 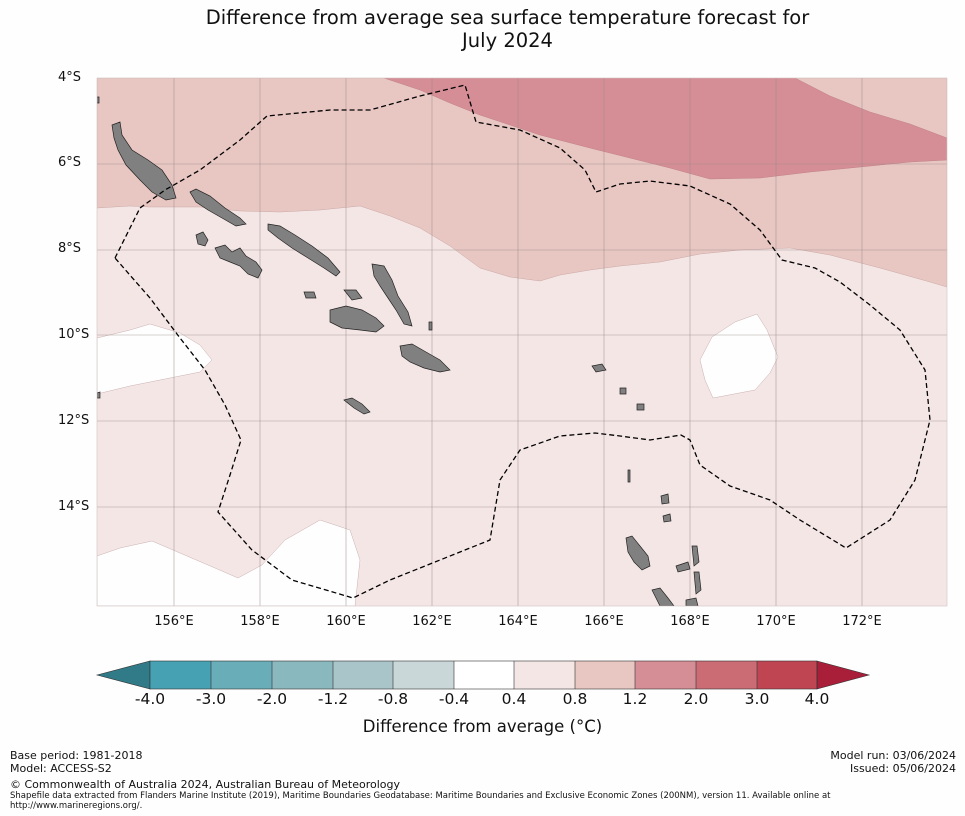 What do you see at coordinates (690, 621) in the screenshot?
I see `lon-label-168e: 168°E` at bounding box center [690, 621].